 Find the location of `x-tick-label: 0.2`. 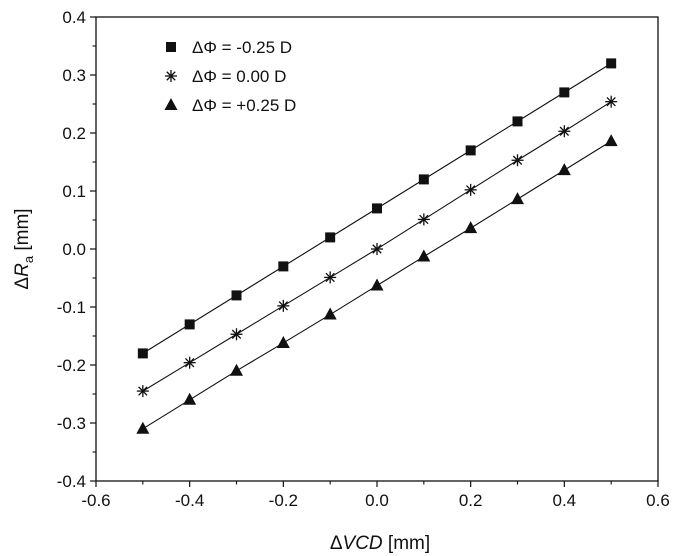

x-tick-label: 0.2 is located at coordinates (471, 500).